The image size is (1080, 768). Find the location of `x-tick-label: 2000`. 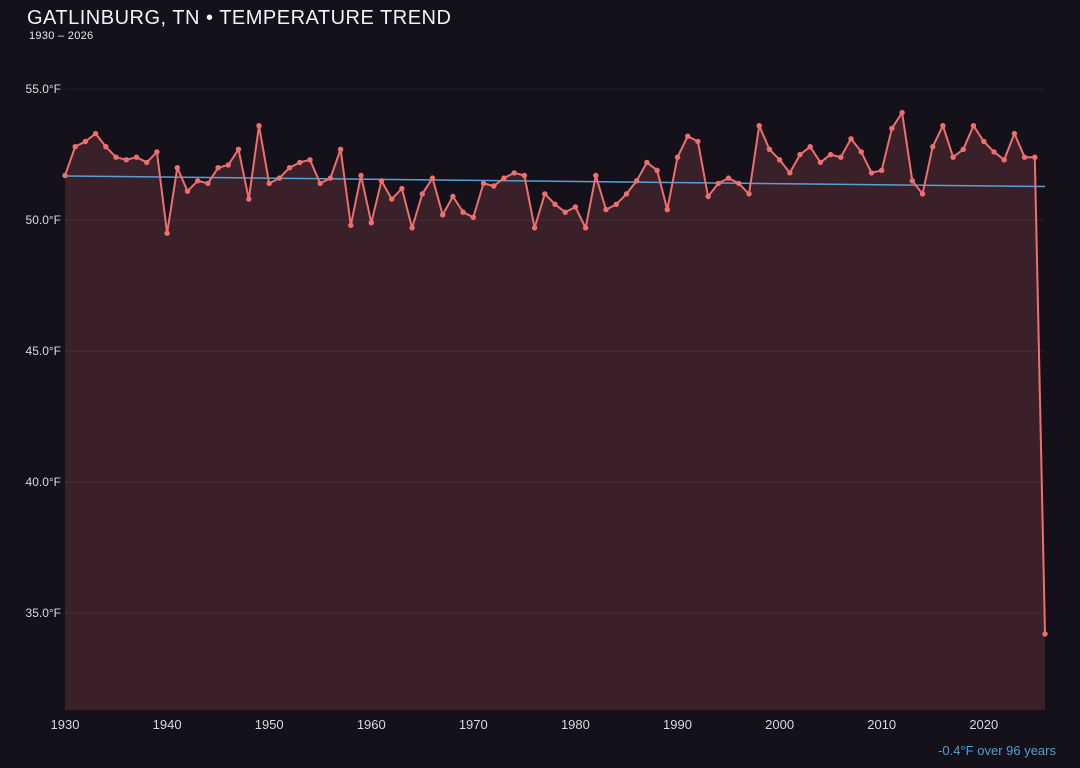

x-tick-label: 2000 is located at coordinates (779, 724).